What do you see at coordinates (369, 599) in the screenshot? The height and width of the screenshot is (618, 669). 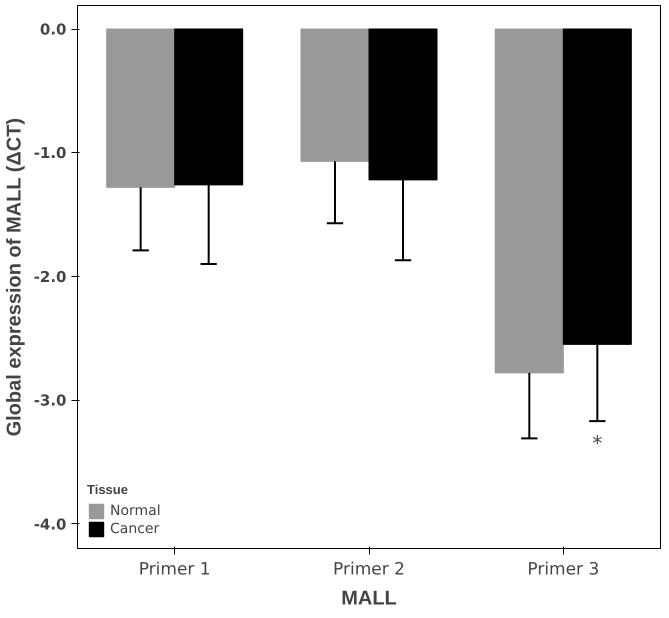 I see `x-axis-title: MALL` at bounding box center [369, 599].